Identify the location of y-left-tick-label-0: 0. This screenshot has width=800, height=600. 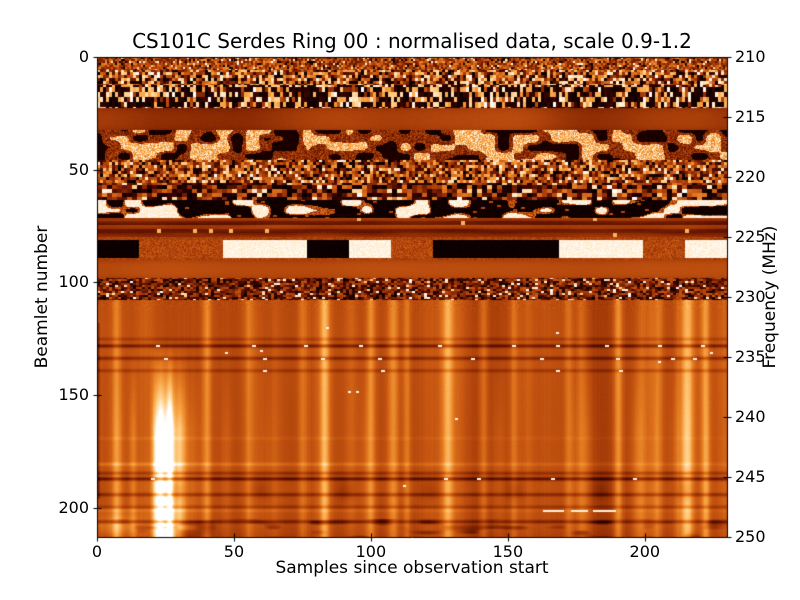
(83, 56).